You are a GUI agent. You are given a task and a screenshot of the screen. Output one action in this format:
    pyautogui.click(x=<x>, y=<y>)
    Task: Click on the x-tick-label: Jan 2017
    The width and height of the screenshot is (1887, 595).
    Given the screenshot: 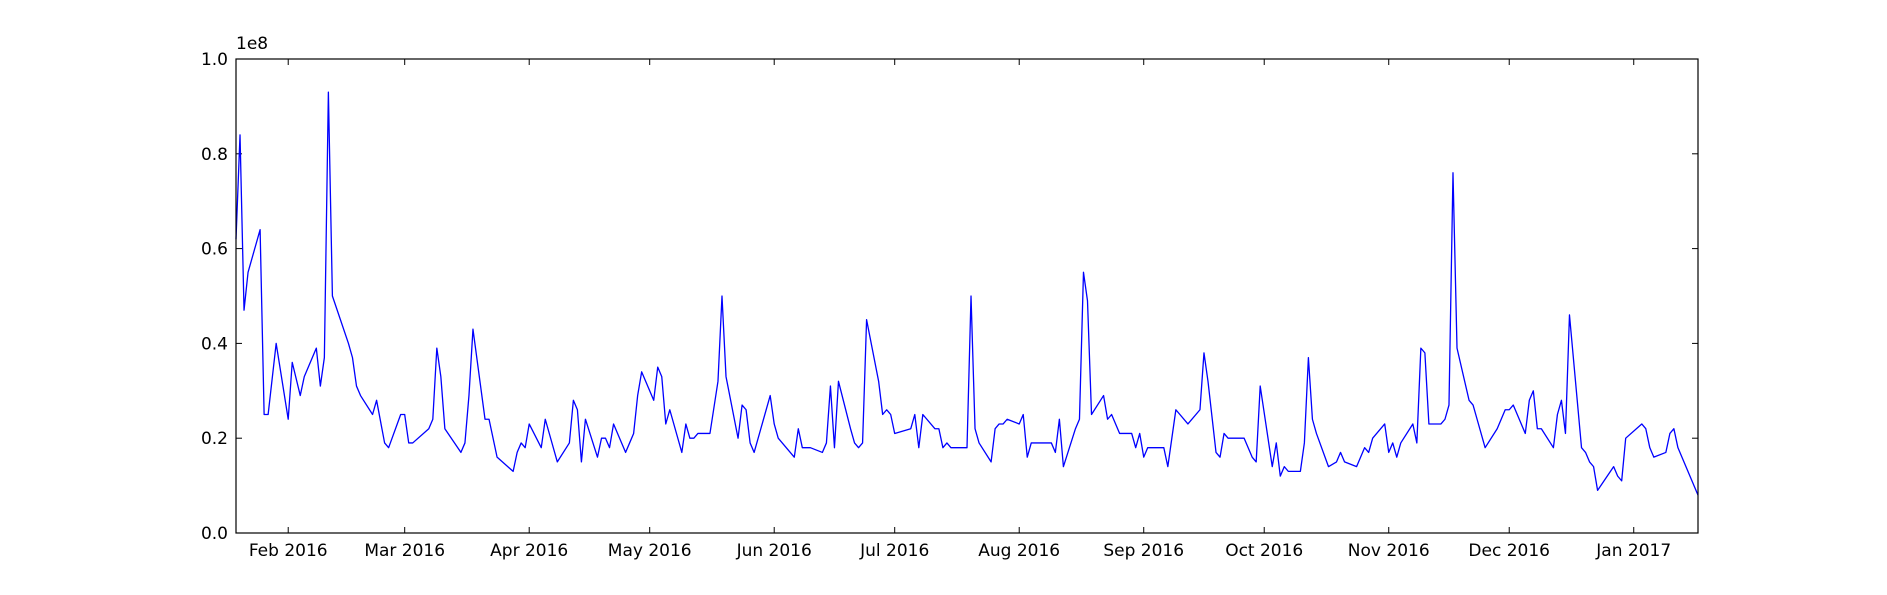 What is the action you would take?
    pyautogui.click(x=1633, y=551)
    